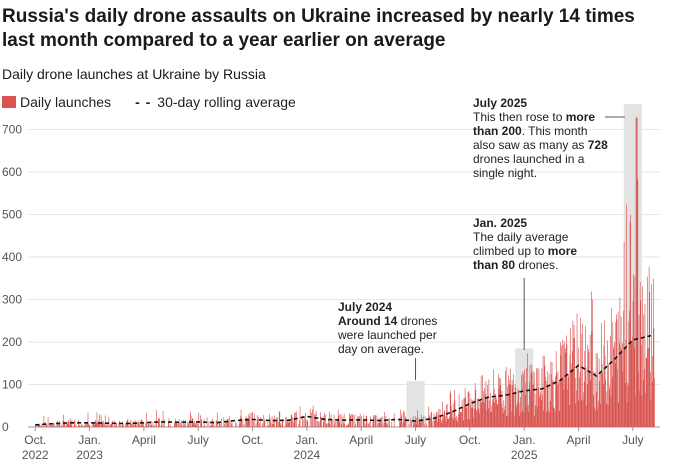  What do you see at coordinates (66, 102) in the screenshot?
I see `legend-bars-label: Daily launches` at bounding box center [66, 102].